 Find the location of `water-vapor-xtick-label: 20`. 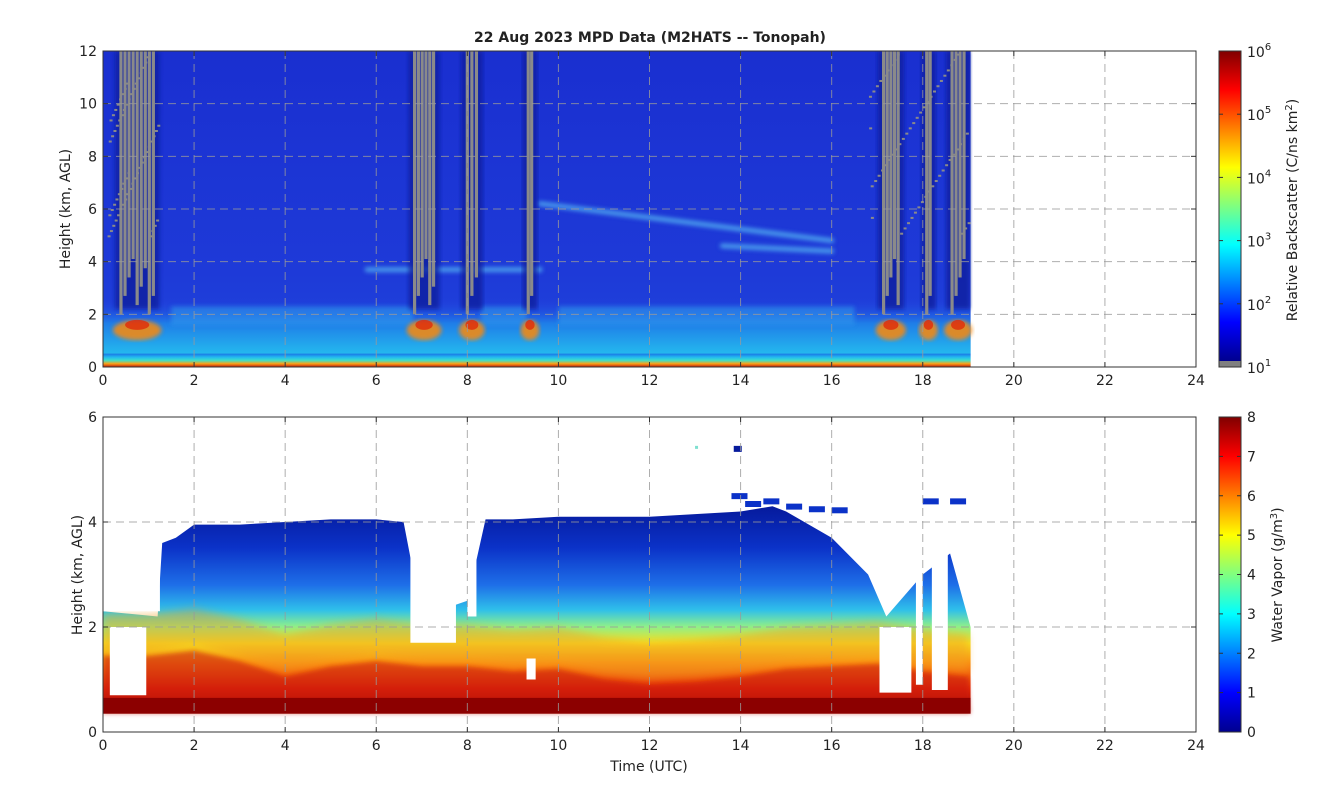

water-vapor-xtick-label: 20 is located at coordinates (1014, 746).